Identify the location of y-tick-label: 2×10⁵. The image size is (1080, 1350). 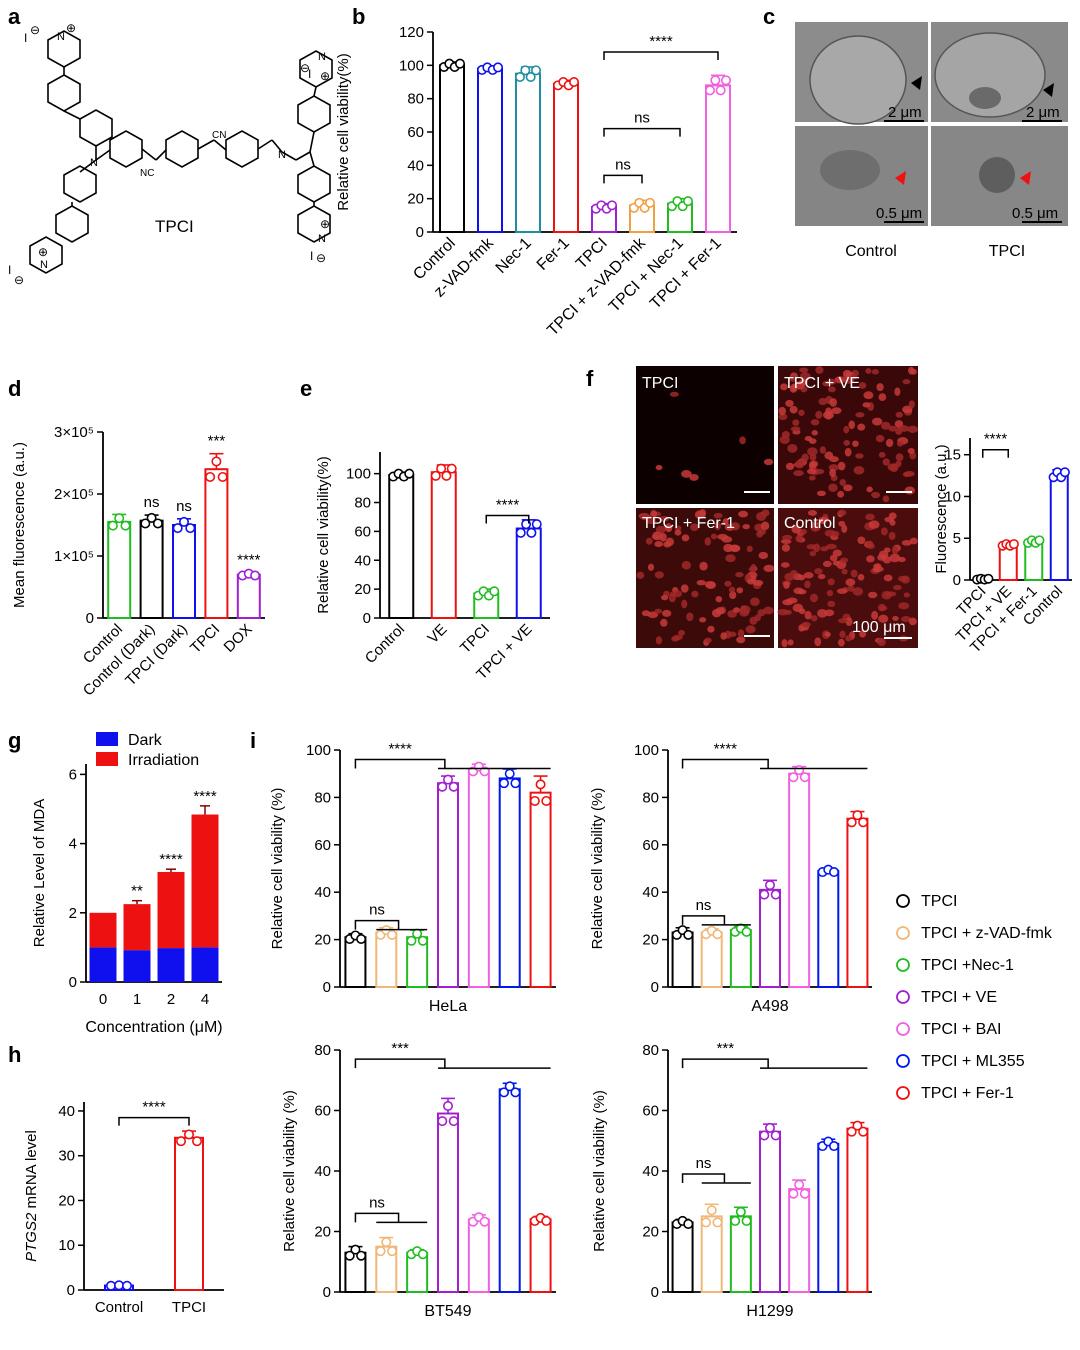
(74, 494).